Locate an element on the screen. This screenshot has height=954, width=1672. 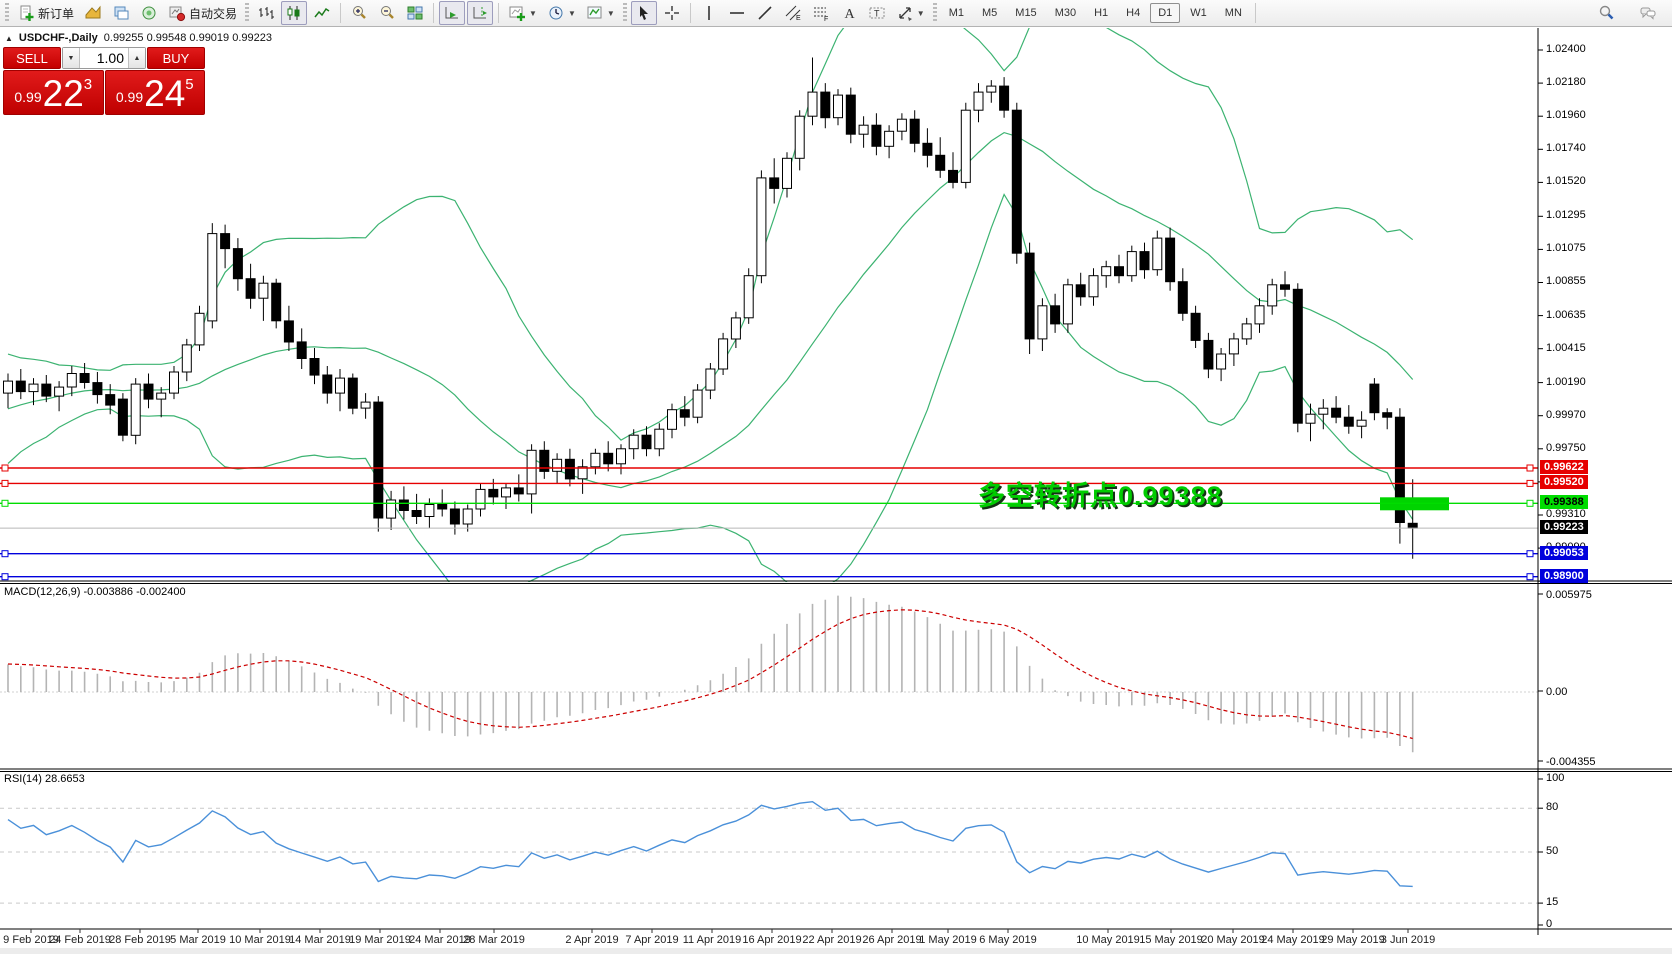
timeframe-d1-button: D1 is located at coordinates (1165, 13).